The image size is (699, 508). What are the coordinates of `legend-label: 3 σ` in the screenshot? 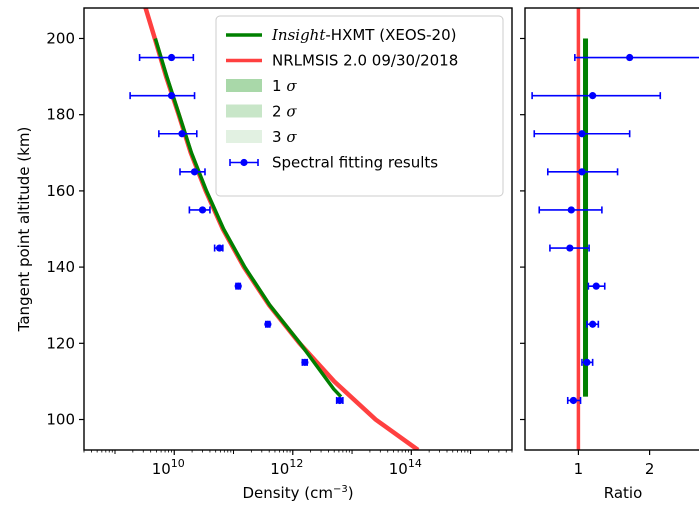 It's located at (284, 137).